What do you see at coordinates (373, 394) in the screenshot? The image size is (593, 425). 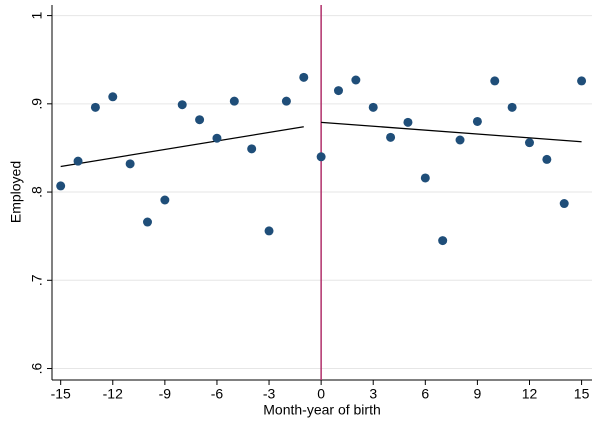 I see `x-tick-label: 3` at bounding box center [373, 394].